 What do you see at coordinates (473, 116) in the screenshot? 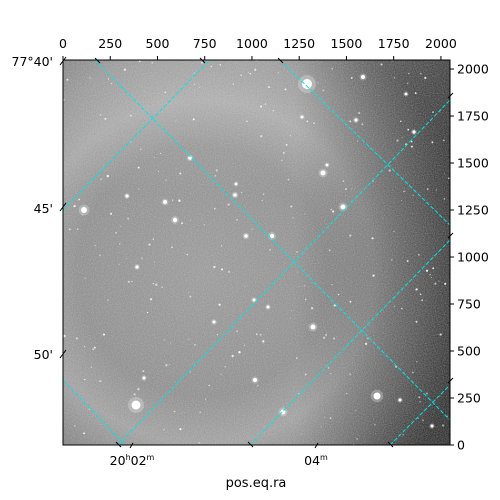
I see `right-tick-label: 1750` at bounding box center [473, 116].